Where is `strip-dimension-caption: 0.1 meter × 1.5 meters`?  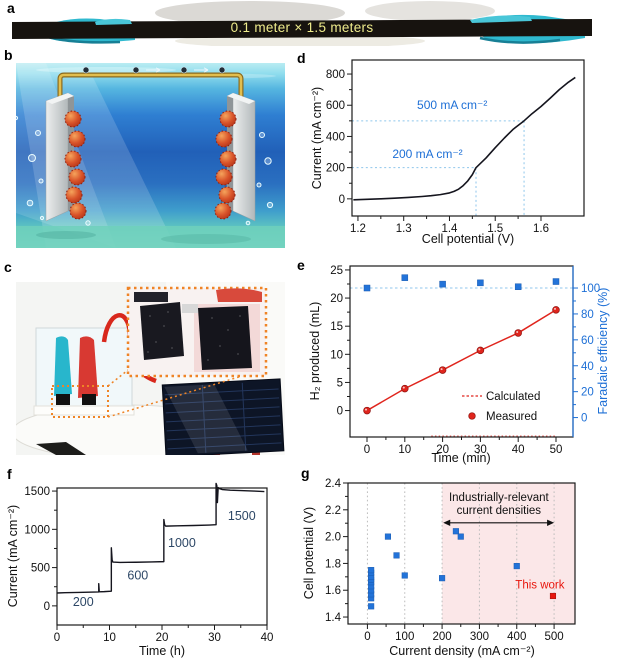
strip-dimension-caption: 0.1 meter × 1.5 meters is located at coordinates (302, 27).